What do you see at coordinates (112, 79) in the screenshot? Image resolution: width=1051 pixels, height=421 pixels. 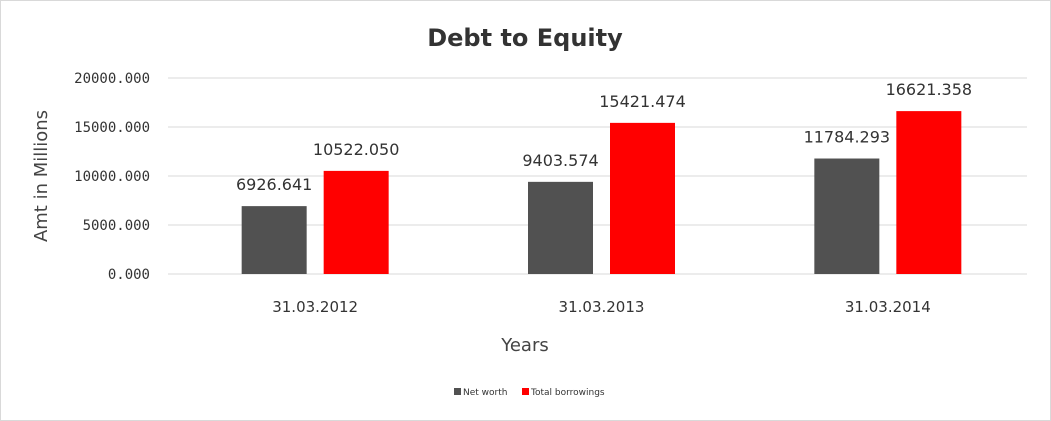 I see `y-tick-label: 20000.000` at bounding box center [112, 79].